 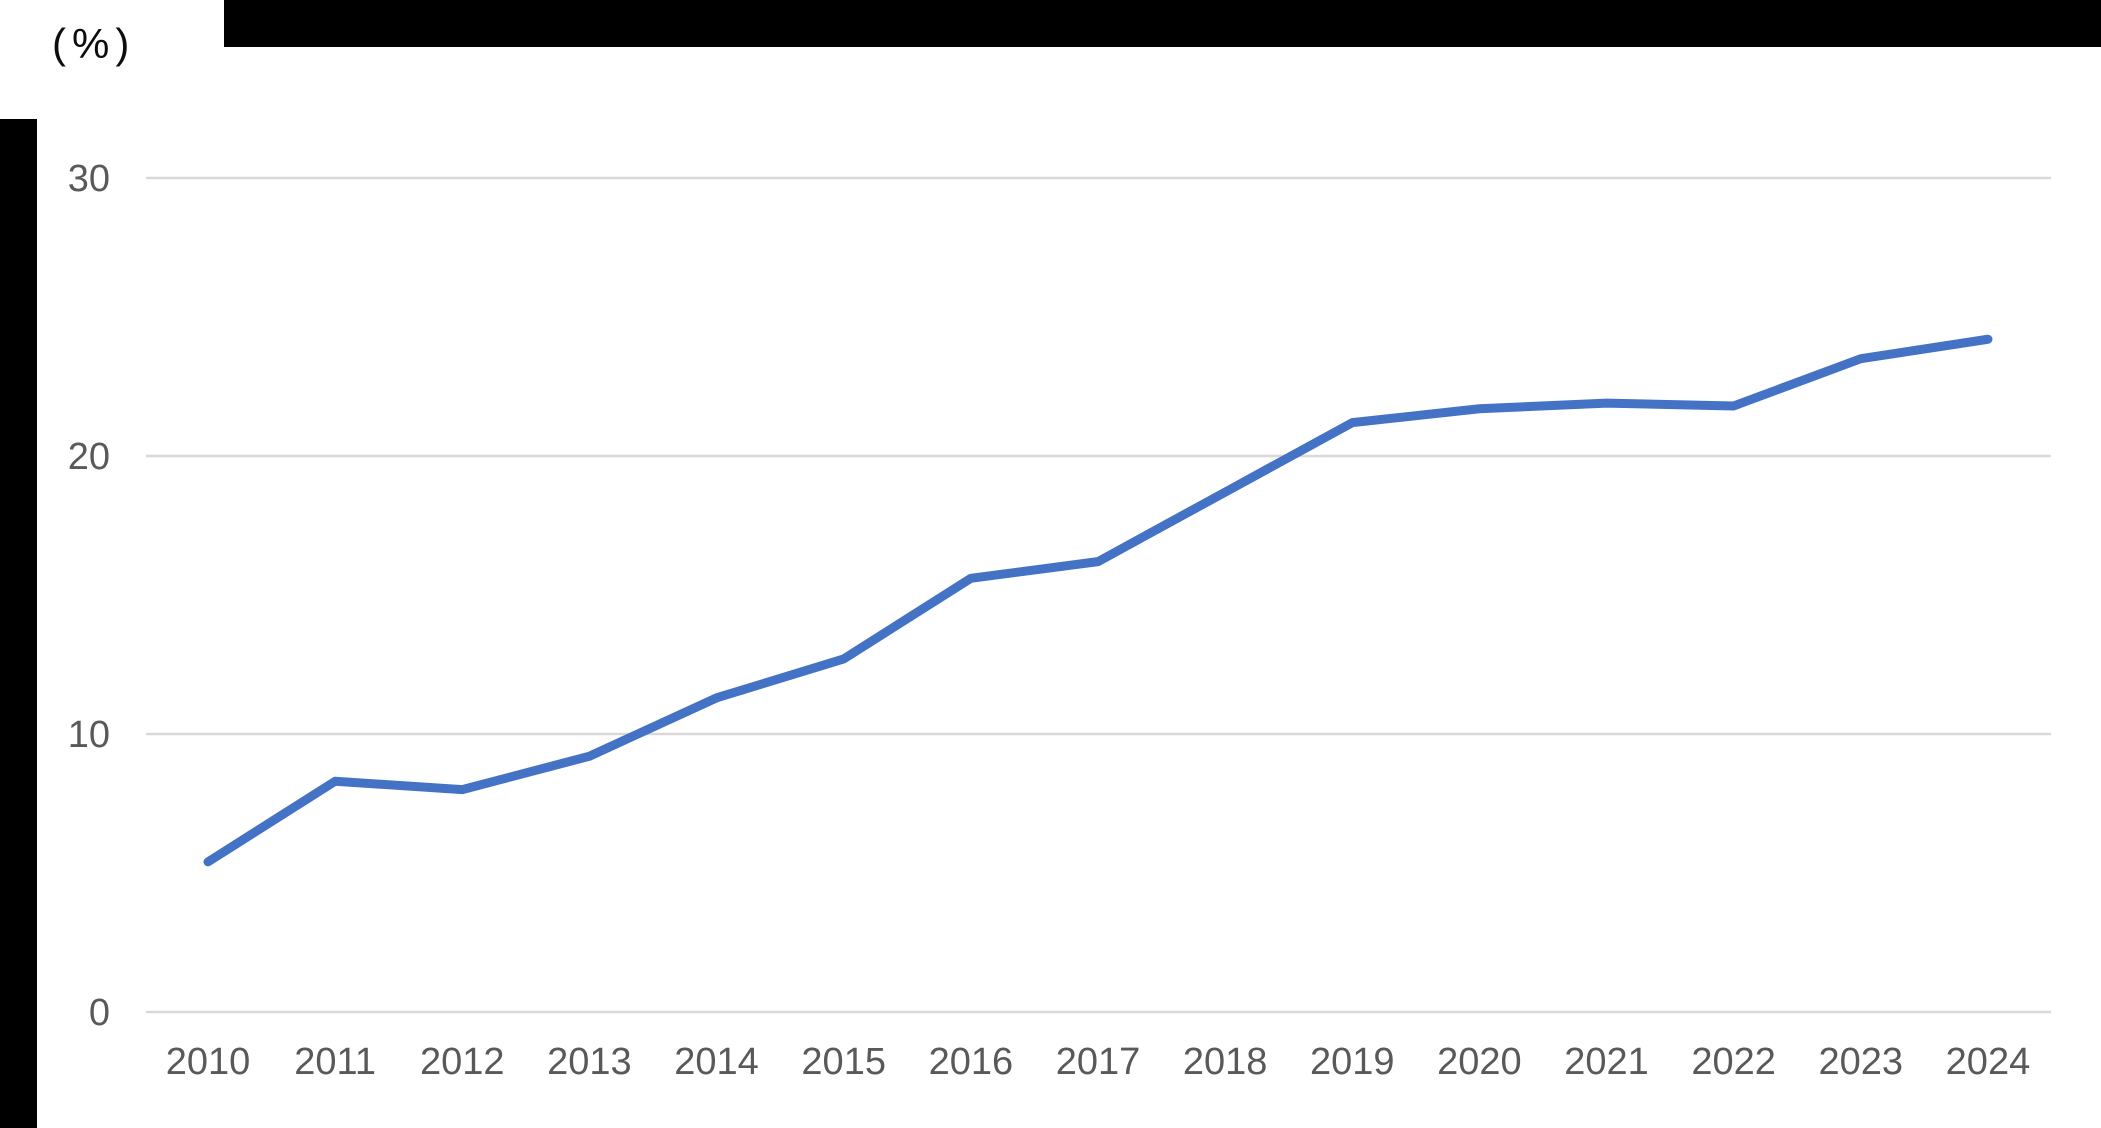 What do you see at coordinates (208, 1062) in the screenshot?
I see `x-tick-label: 2010` at bounding box center [208, 1062].